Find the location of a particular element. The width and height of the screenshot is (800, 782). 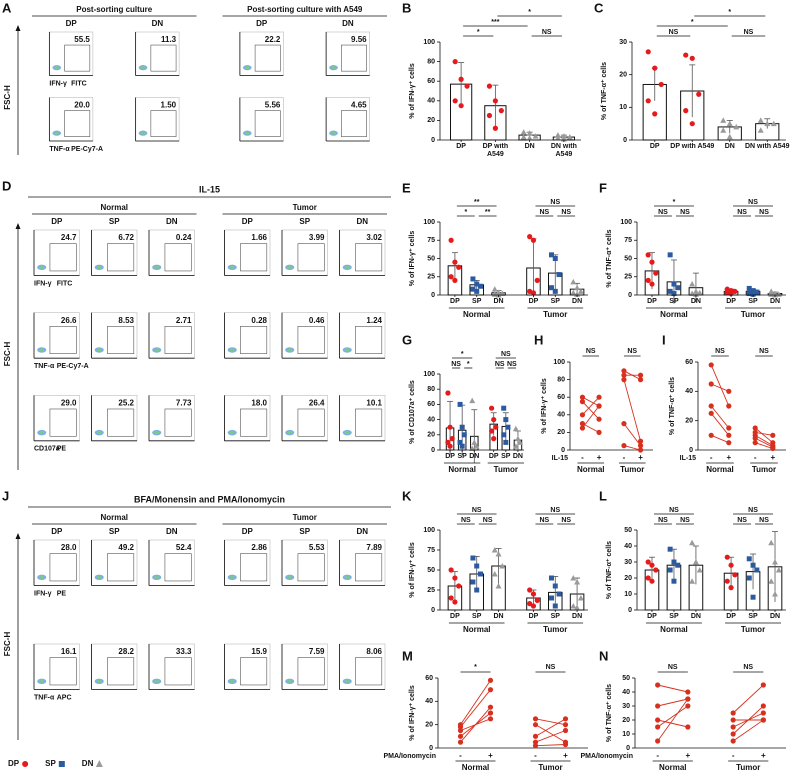

channel-label: APC is located at coordinates (64, 697).